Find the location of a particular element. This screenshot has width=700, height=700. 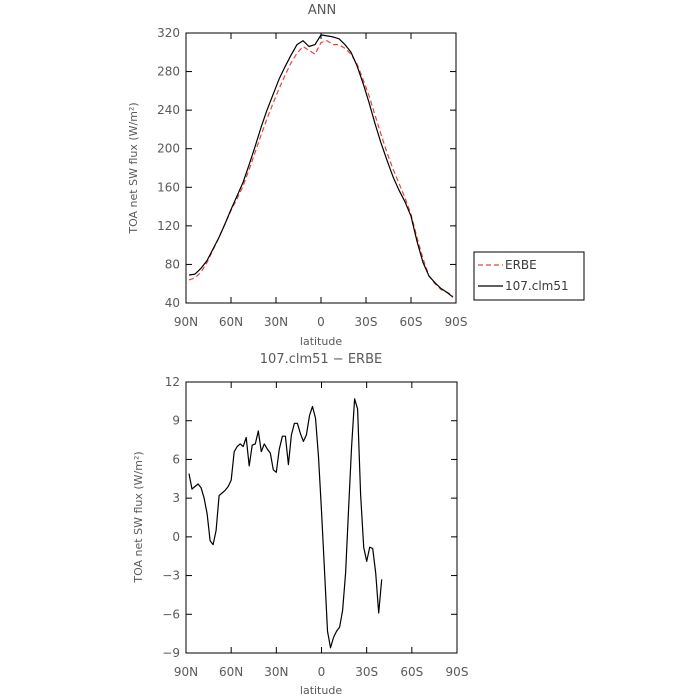

series-line-erbe is located at coordinates (321, 168).